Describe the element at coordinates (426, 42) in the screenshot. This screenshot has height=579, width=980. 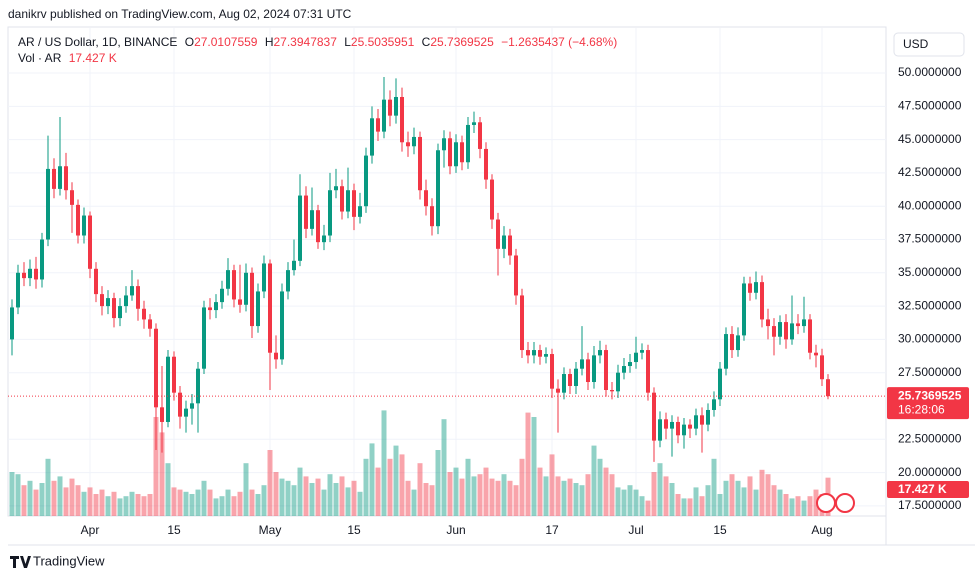
I see `label-c: C` at that location.